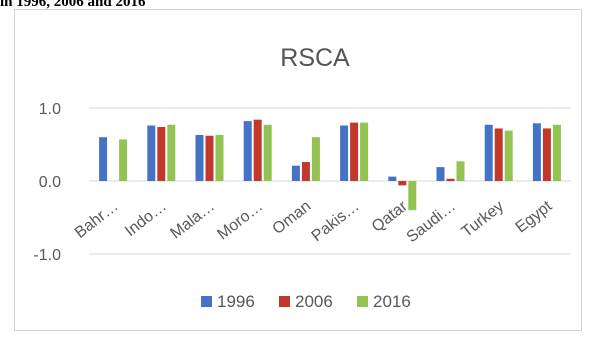 The image size is (600, 338). What do you see at coordinates (314, 301) in the screenshot?
I see `legend-label-2006: 2006` at bounding box center [314, 301].